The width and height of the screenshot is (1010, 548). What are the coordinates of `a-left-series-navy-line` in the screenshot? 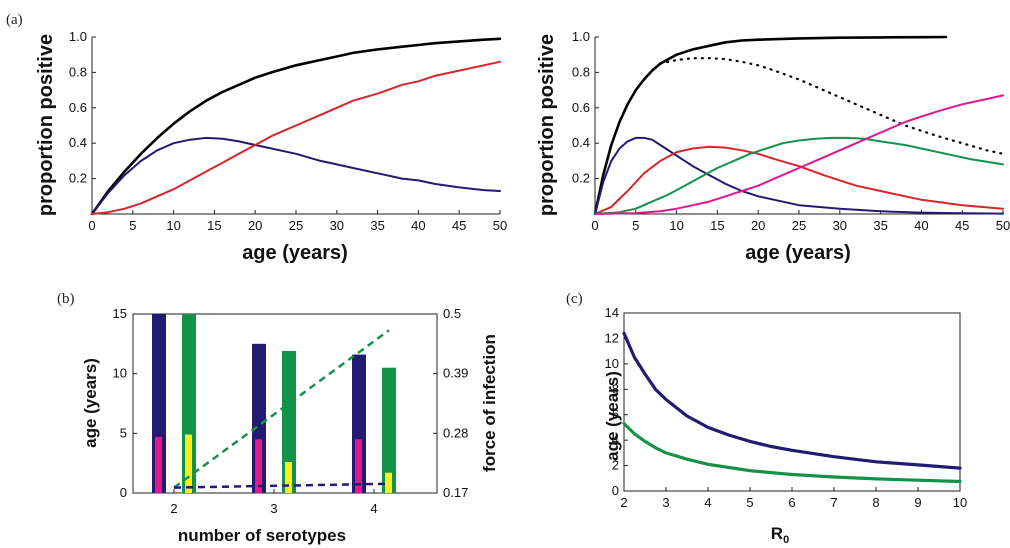 It's located at (296, 175).